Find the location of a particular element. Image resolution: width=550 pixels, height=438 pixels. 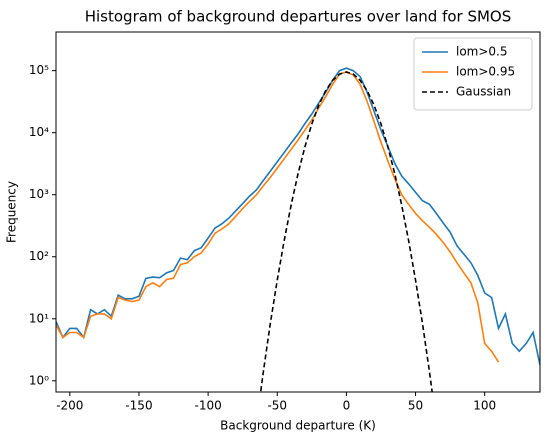

legend-label: lom>0.95 is located at coordinates (485, 72).